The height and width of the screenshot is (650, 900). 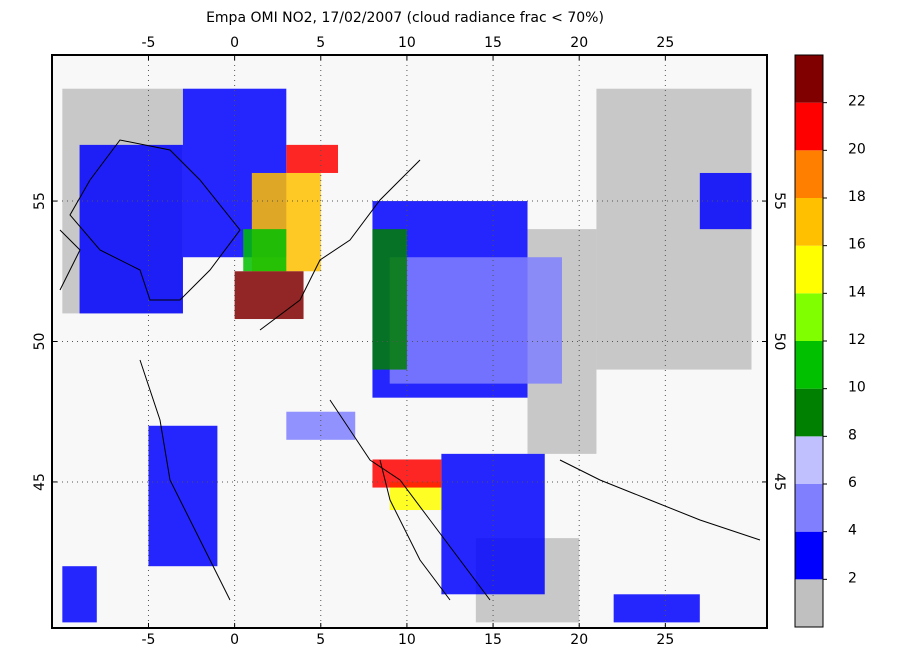 What do you see at coordinates (40, 482) in the screenshot?
I see `y-tick-label-left: 45` at bounding box center [40, 482].